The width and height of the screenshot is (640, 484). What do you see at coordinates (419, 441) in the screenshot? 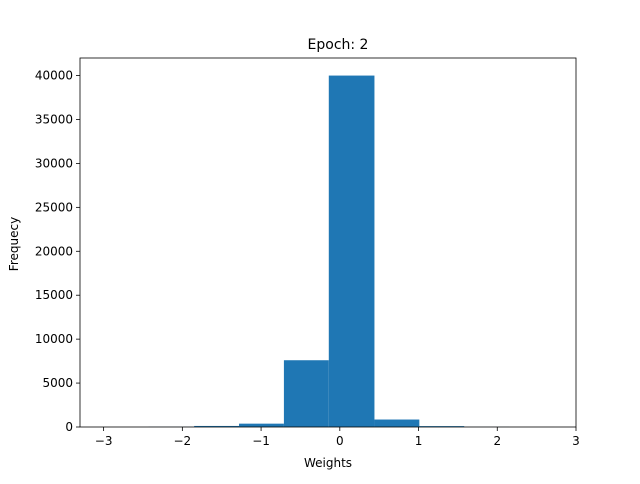
I see `x-tick-label-4: 1` at bounding box center [419, 441].